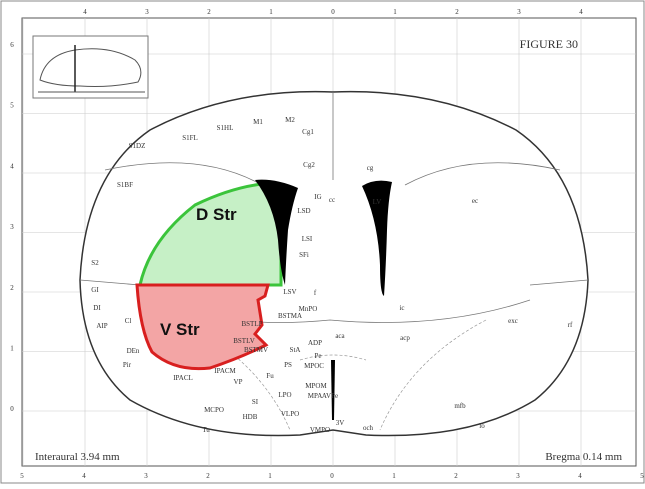 This screenshot has width=645, height=489. Describe the element at coordinates (125, 185) in the screenshot. I see `structure-label: S1BF` at that location.